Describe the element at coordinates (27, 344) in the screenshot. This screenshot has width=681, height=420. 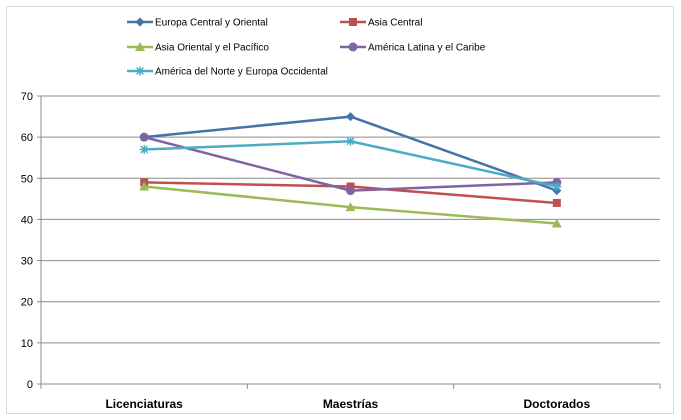
I see `y-tick-label: 10` at that location.